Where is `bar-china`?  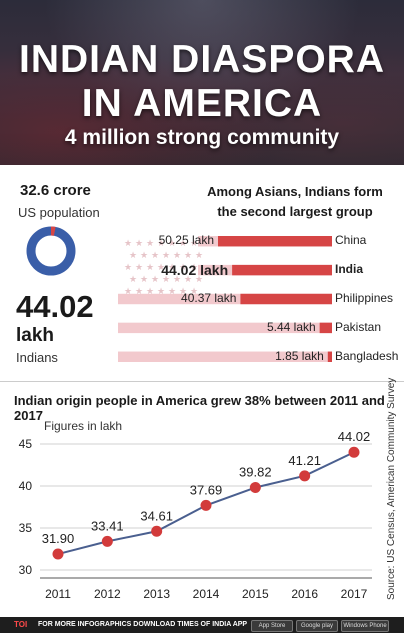
bar-china is located at coordinates (275, 241).